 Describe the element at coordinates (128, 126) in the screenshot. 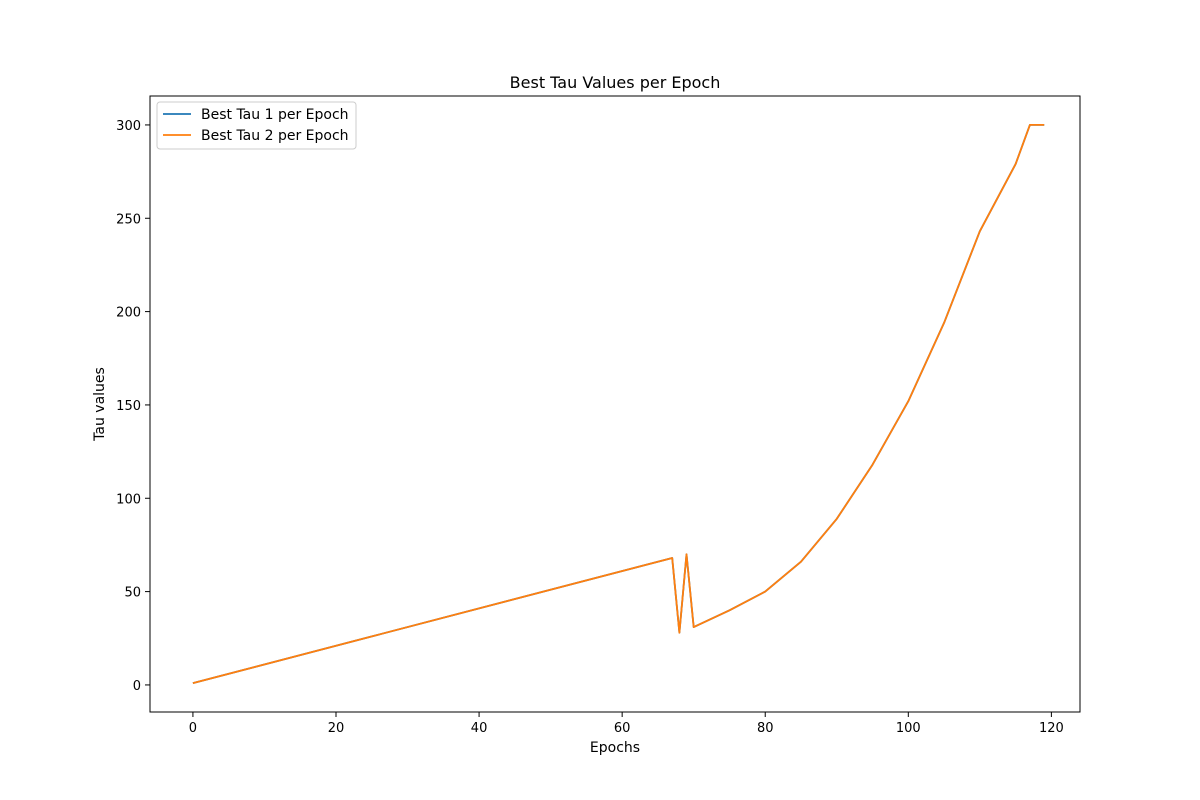

I see `y-tick-label: 300` at that location.